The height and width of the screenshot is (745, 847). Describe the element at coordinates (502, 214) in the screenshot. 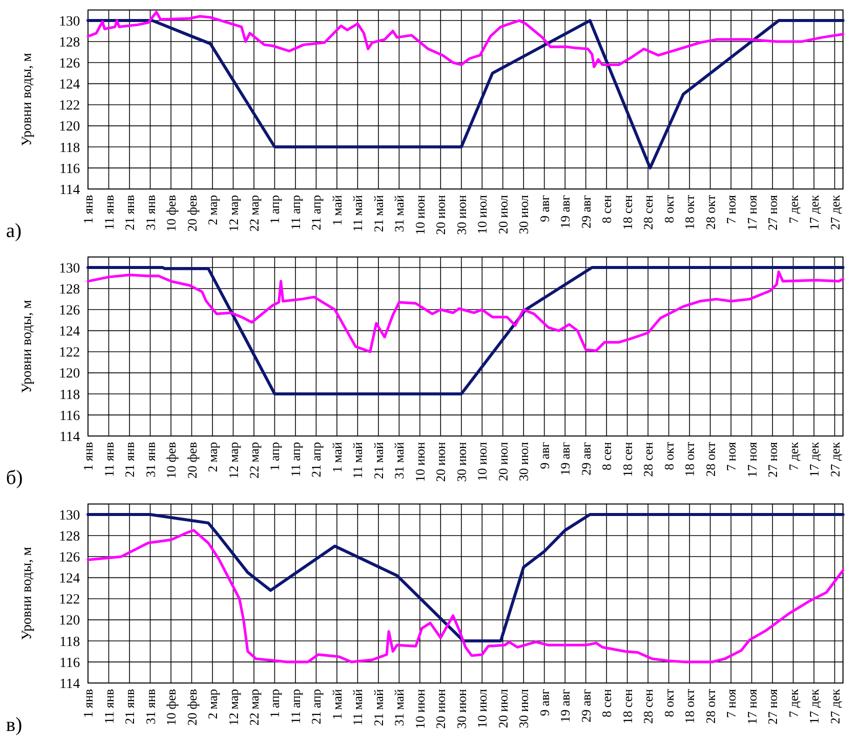

I see `x-tick-label: 20 июл` at that location.